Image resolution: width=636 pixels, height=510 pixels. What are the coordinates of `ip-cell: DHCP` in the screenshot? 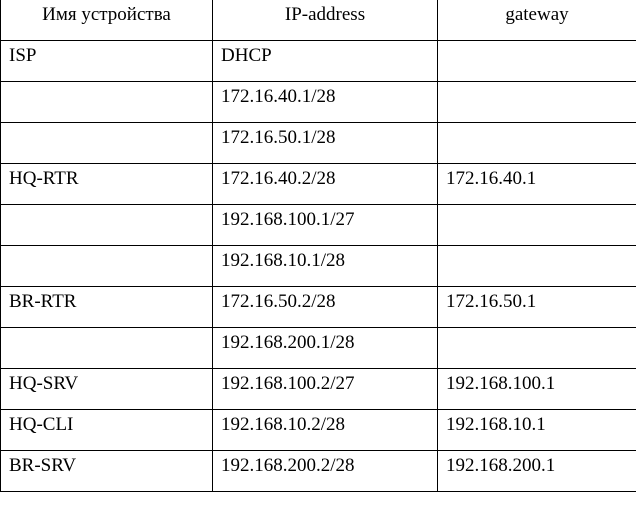 It's located at (325, 61).